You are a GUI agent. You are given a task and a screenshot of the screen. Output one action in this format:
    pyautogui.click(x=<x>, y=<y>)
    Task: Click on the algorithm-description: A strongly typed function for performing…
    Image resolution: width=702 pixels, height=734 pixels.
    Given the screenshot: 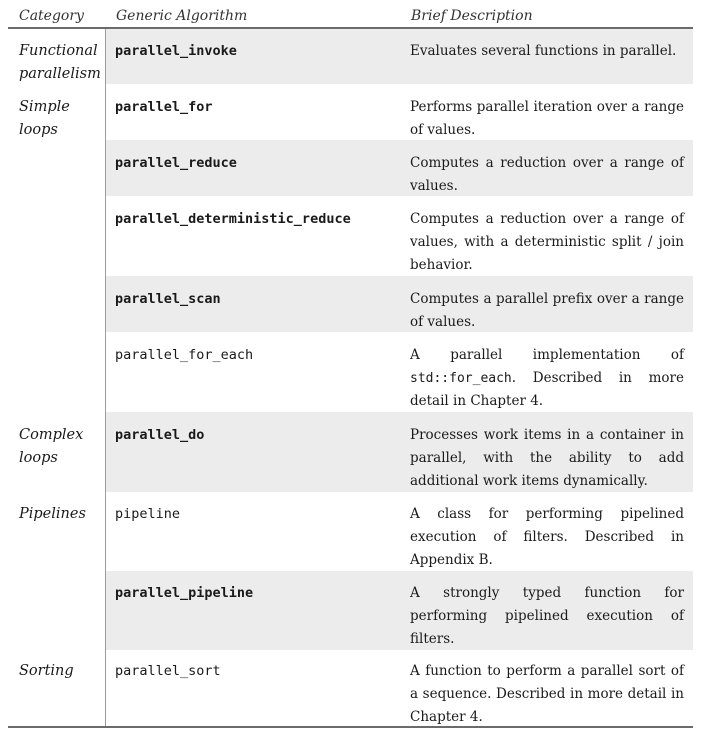 What is the action you would take?
    pyautogui.click(x=547, y=616)
    